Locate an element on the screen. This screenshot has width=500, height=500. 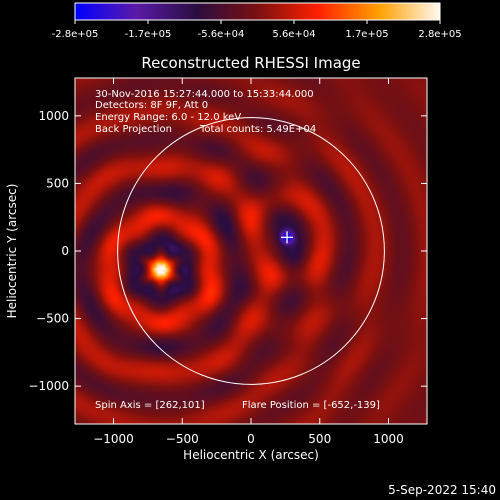
method-text: Back Projection is located at coordinates (133, 129).